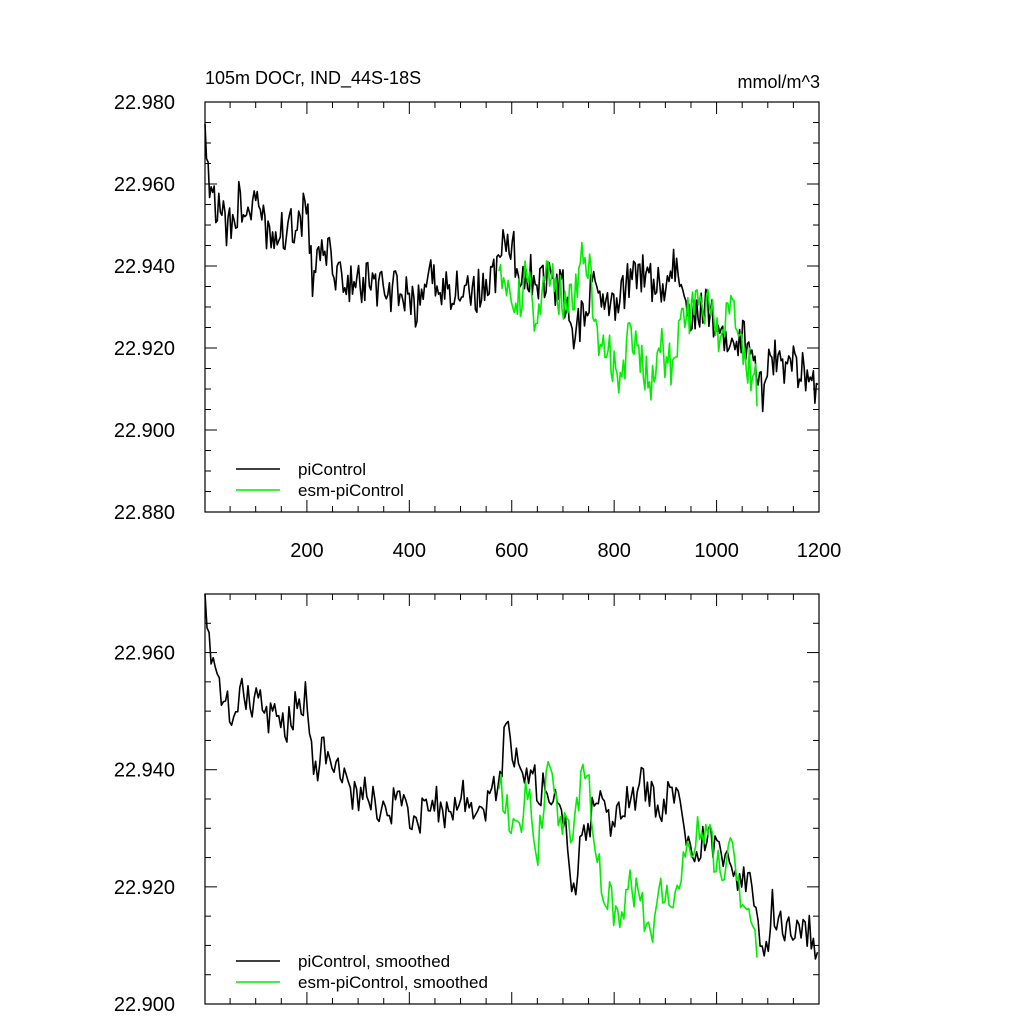 This screenshot has width=1024, height=1029. What do you see at coordinates (511, 551) in the screenshot?
I see `x-tick-label: 600` at bounding box center [511, 551].